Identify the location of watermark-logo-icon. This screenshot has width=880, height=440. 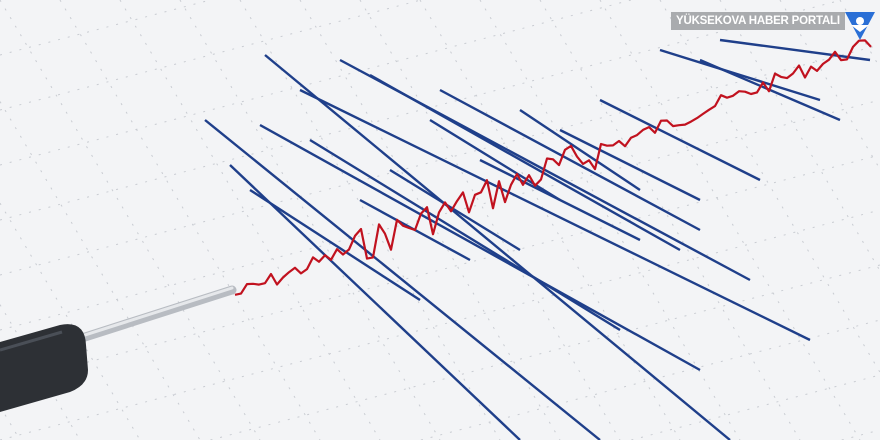
(859, 26).